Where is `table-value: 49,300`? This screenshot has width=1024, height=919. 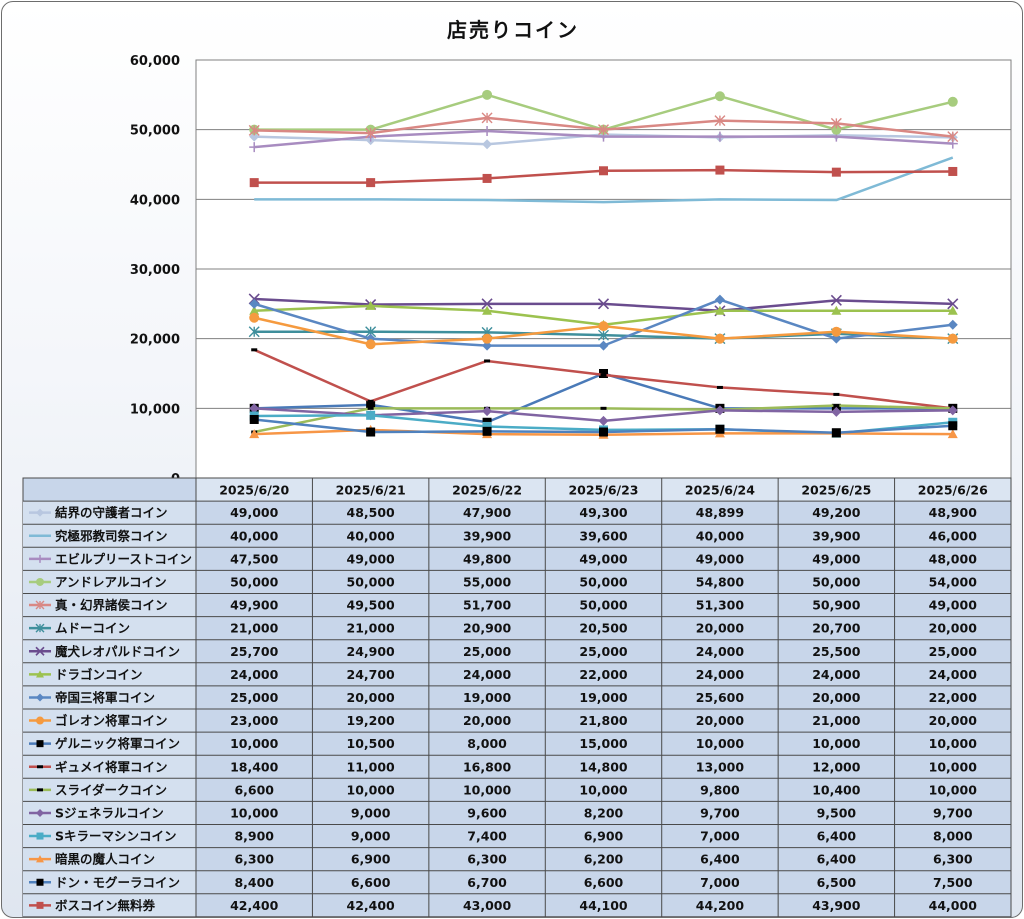 table-value: 49,300 is located at coordinates (603, 512).